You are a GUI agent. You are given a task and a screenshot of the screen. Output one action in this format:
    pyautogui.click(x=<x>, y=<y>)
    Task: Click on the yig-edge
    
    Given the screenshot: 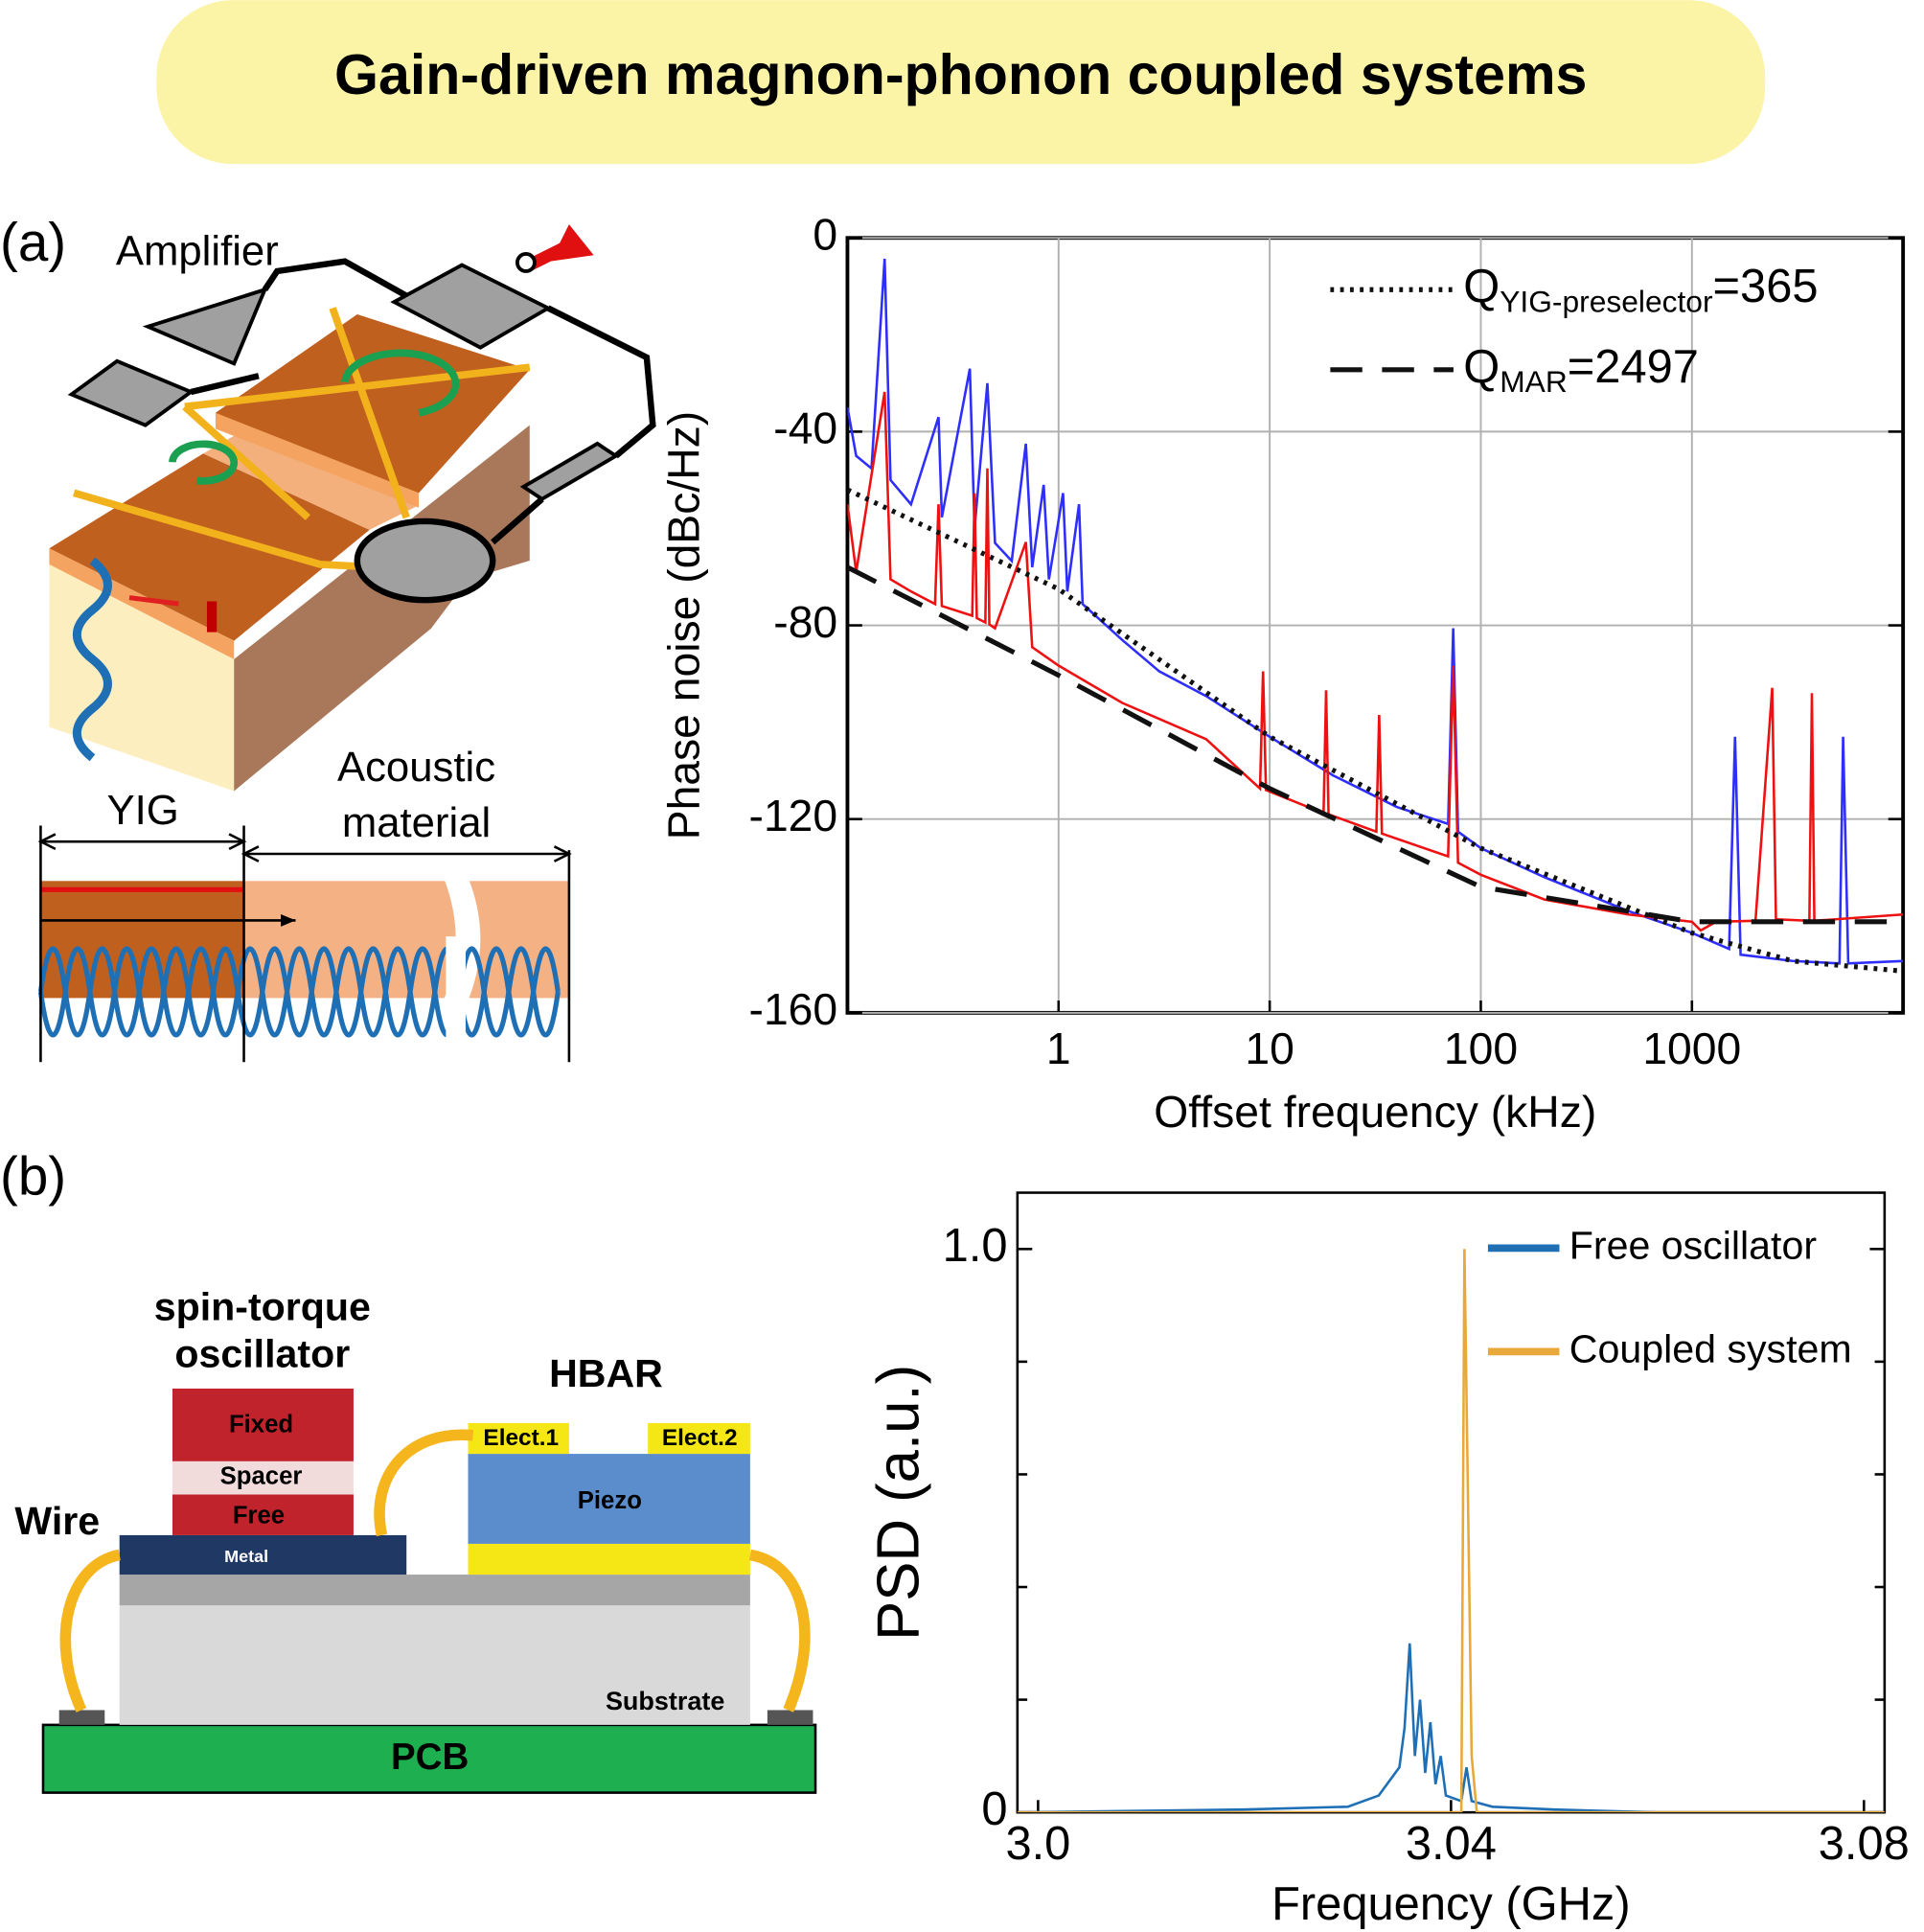 What is the action you would take?
    pyautogui.click(x=142, y=603)
    